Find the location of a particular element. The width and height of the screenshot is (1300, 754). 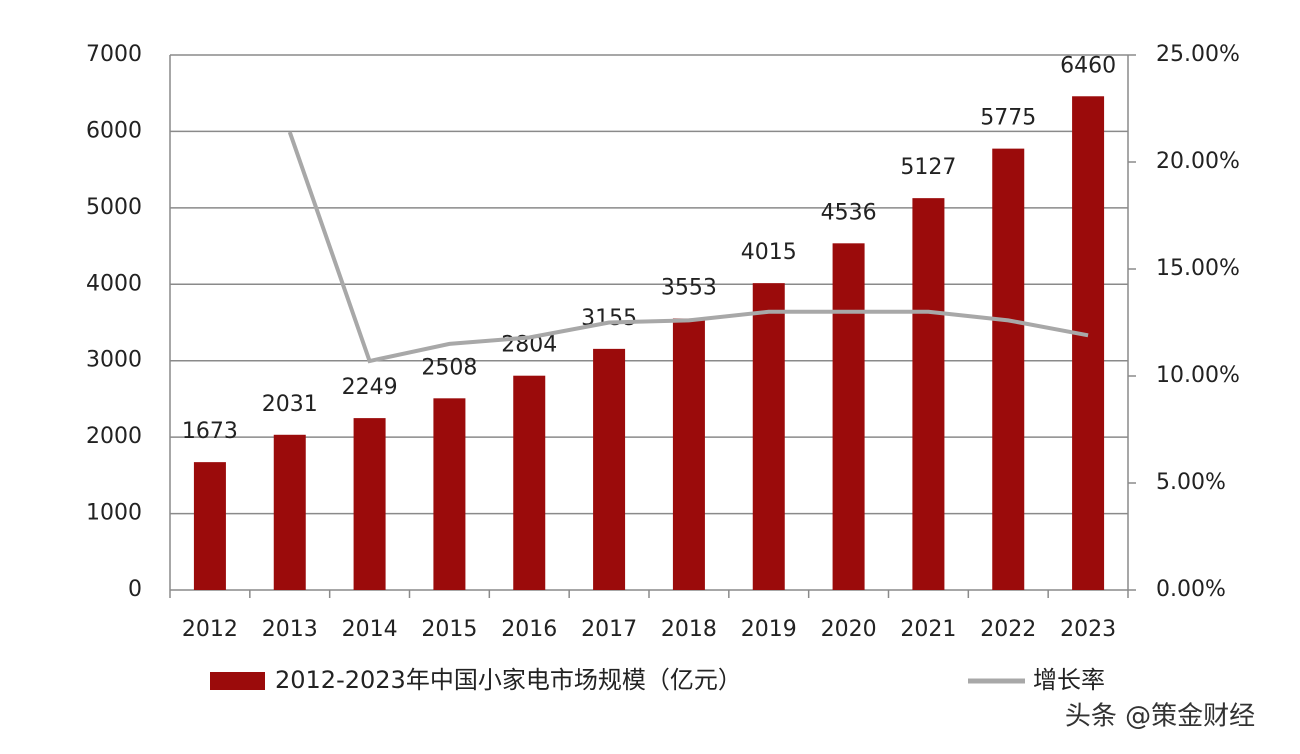

y-tick-label: 2000 is located at coordinates (114, 436).